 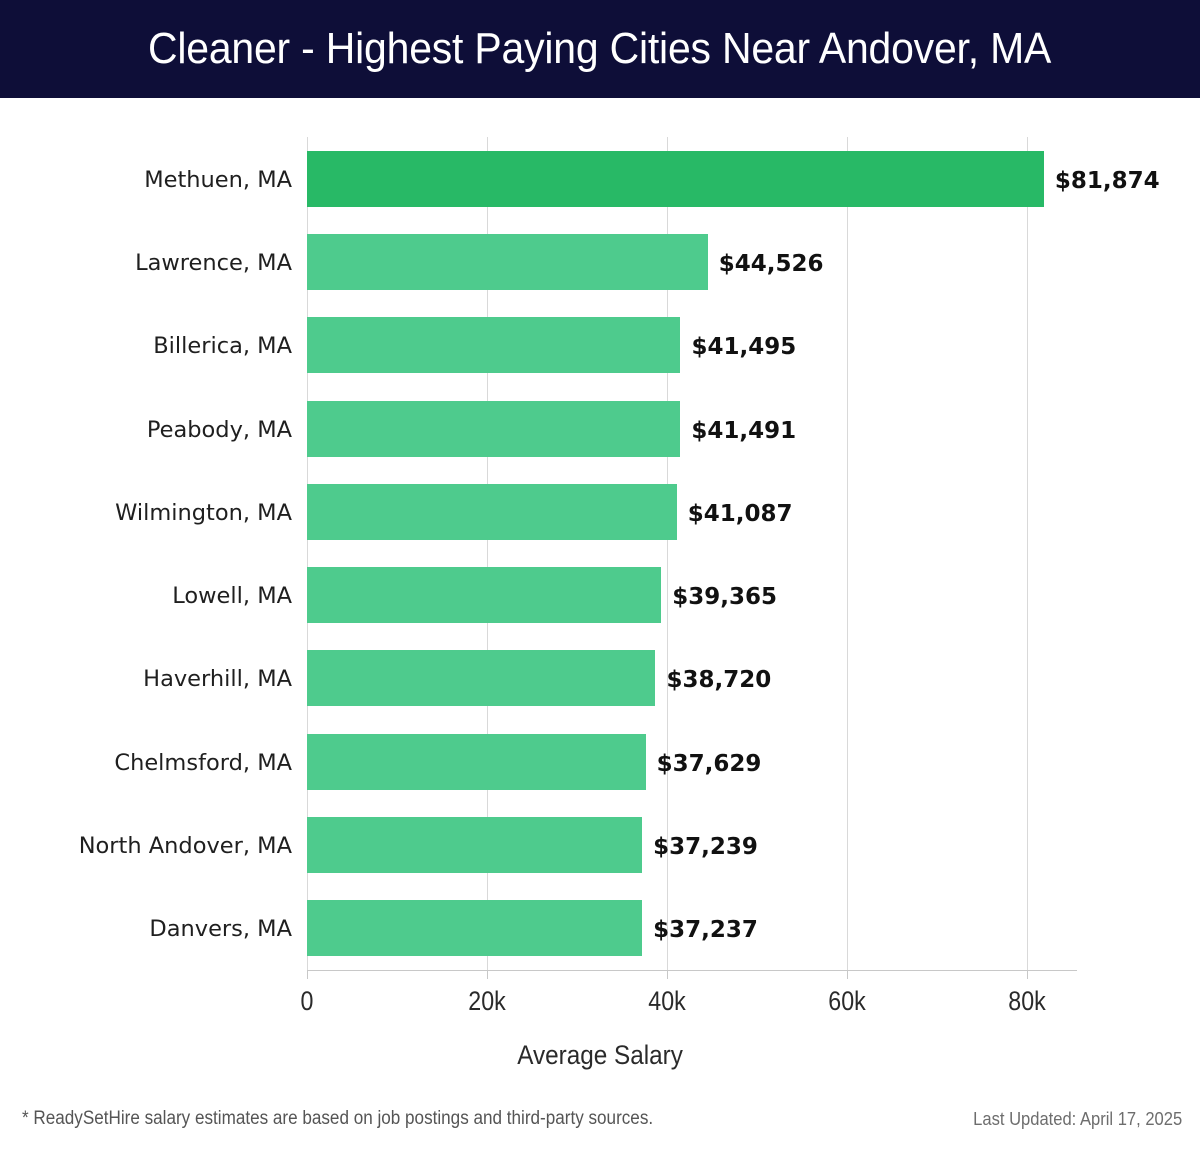 What do you see at coordinates (222, 346) in the screenshot?
I see `category-label: Billerica, MA` at bounding box center [222, 346].